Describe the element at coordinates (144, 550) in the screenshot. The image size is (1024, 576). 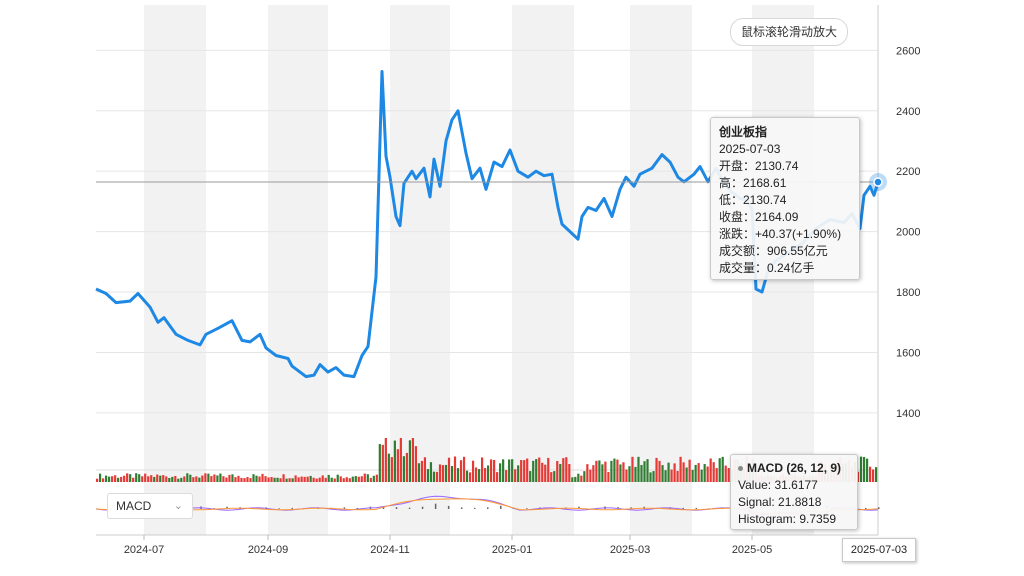
I see `x-tick-label: 2024-07` at that location.